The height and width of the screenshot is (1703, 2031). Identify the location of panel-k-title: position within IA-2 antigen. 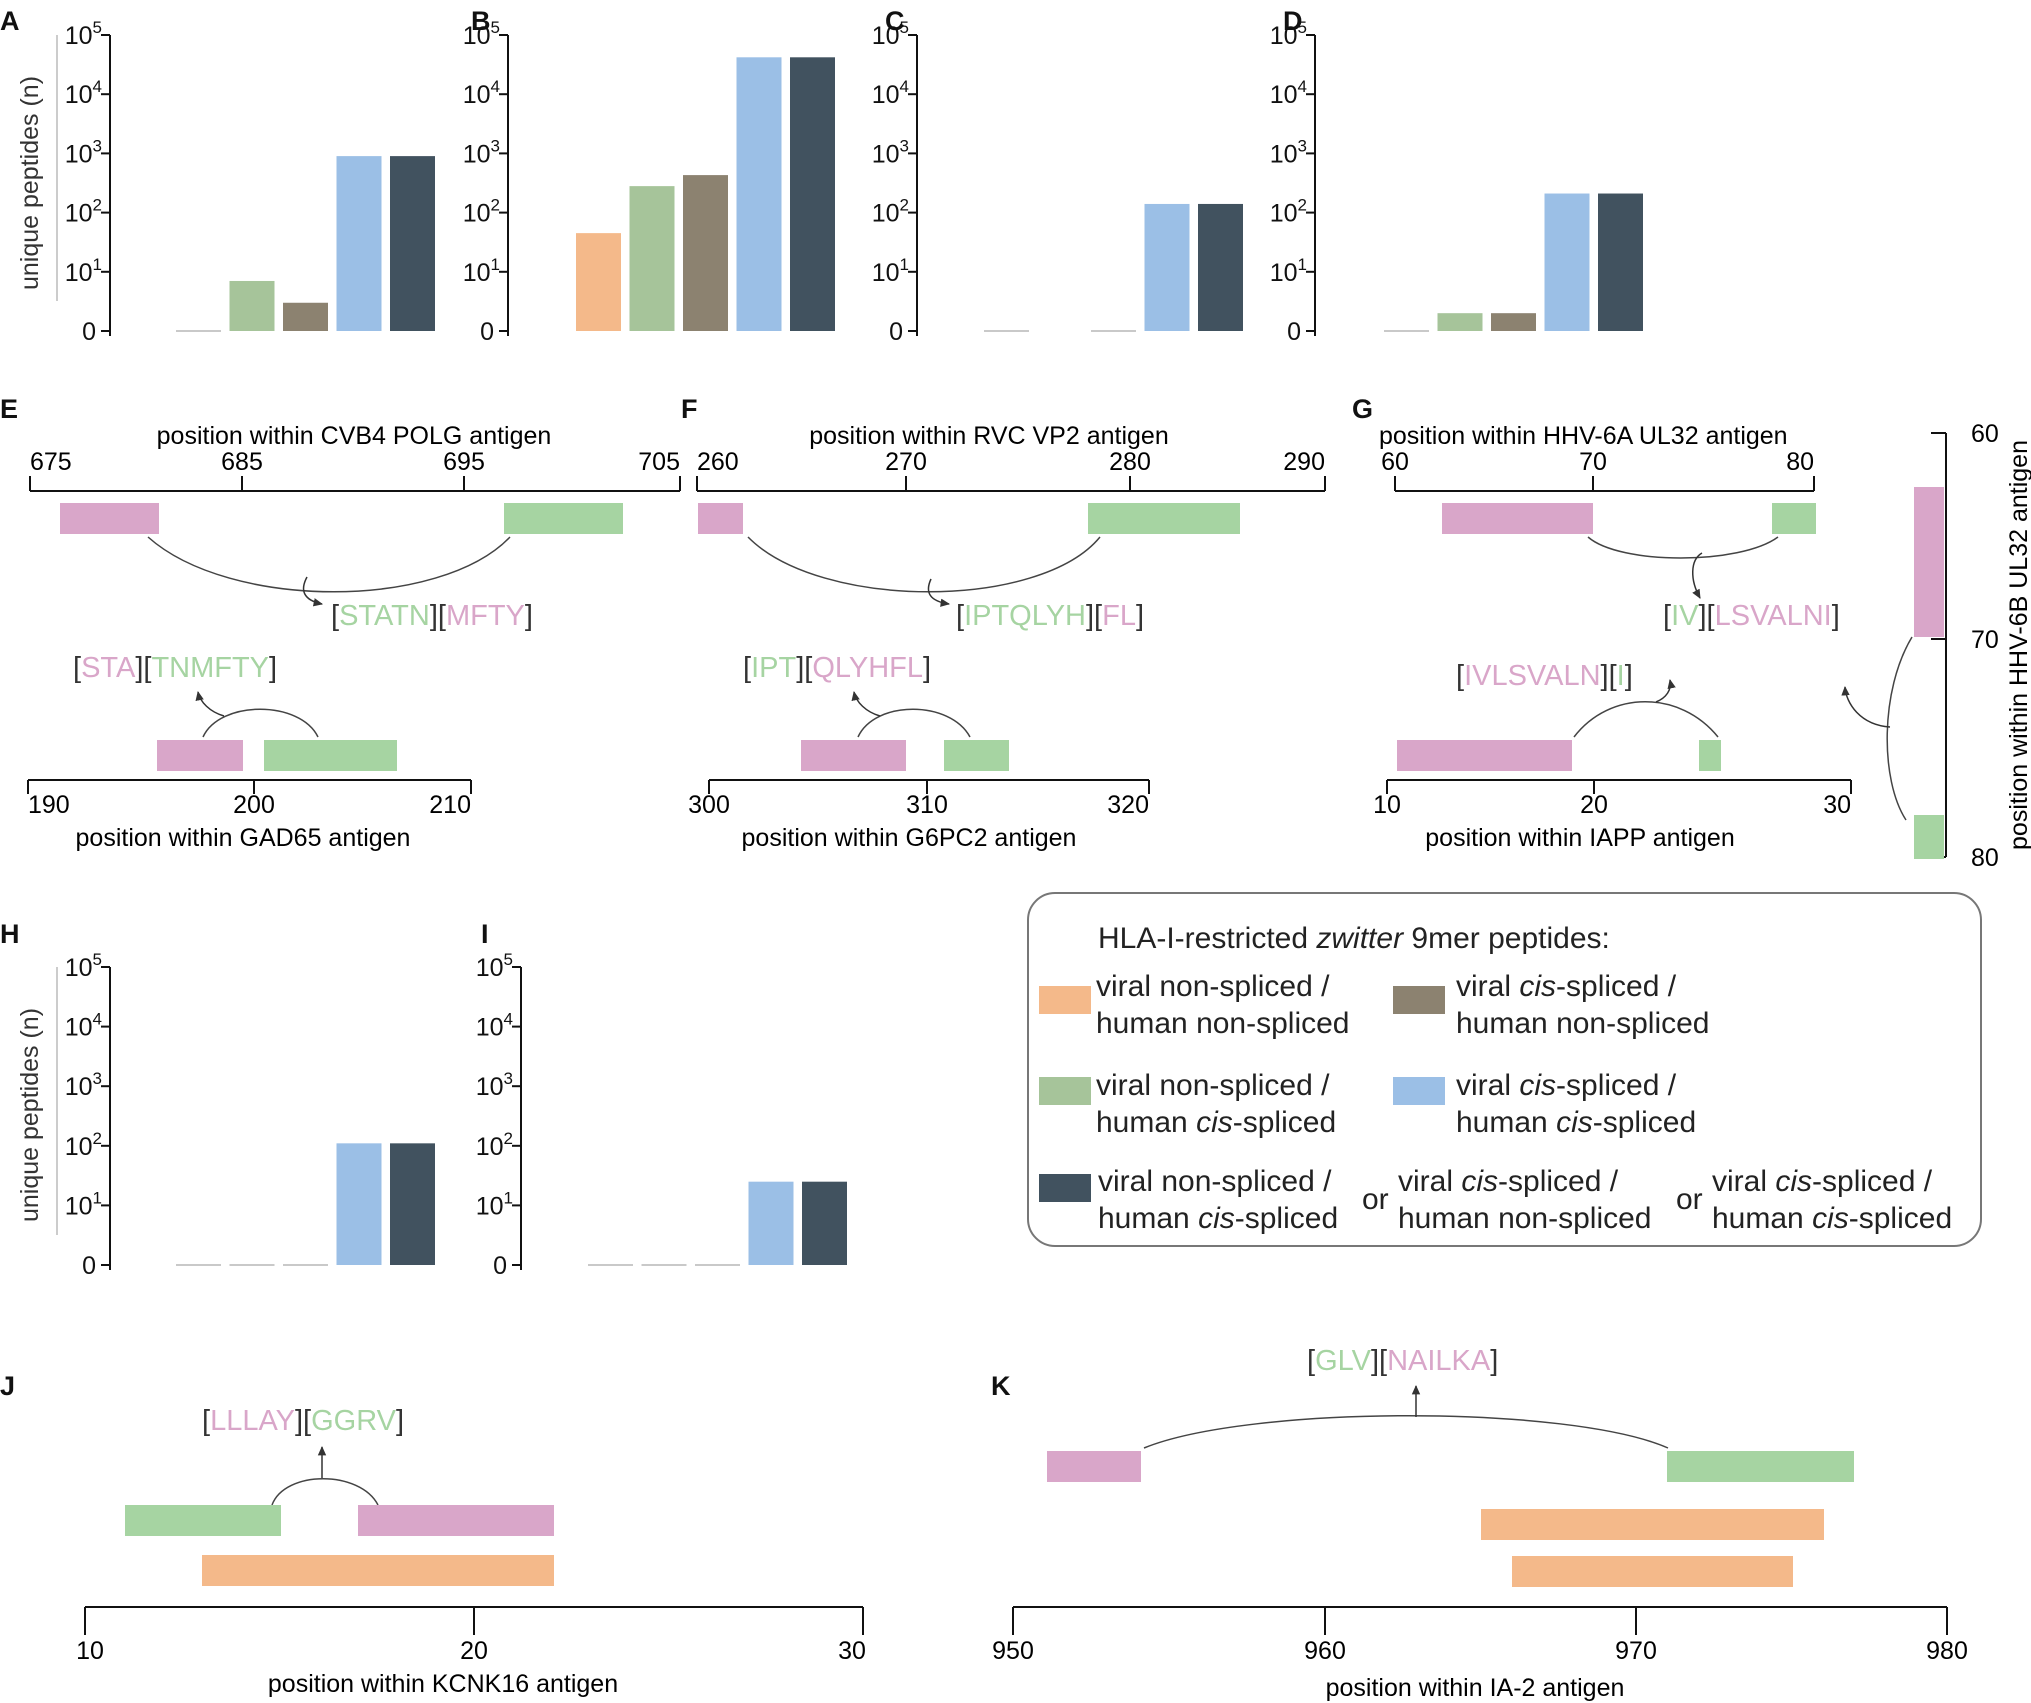
(1475, 1688).